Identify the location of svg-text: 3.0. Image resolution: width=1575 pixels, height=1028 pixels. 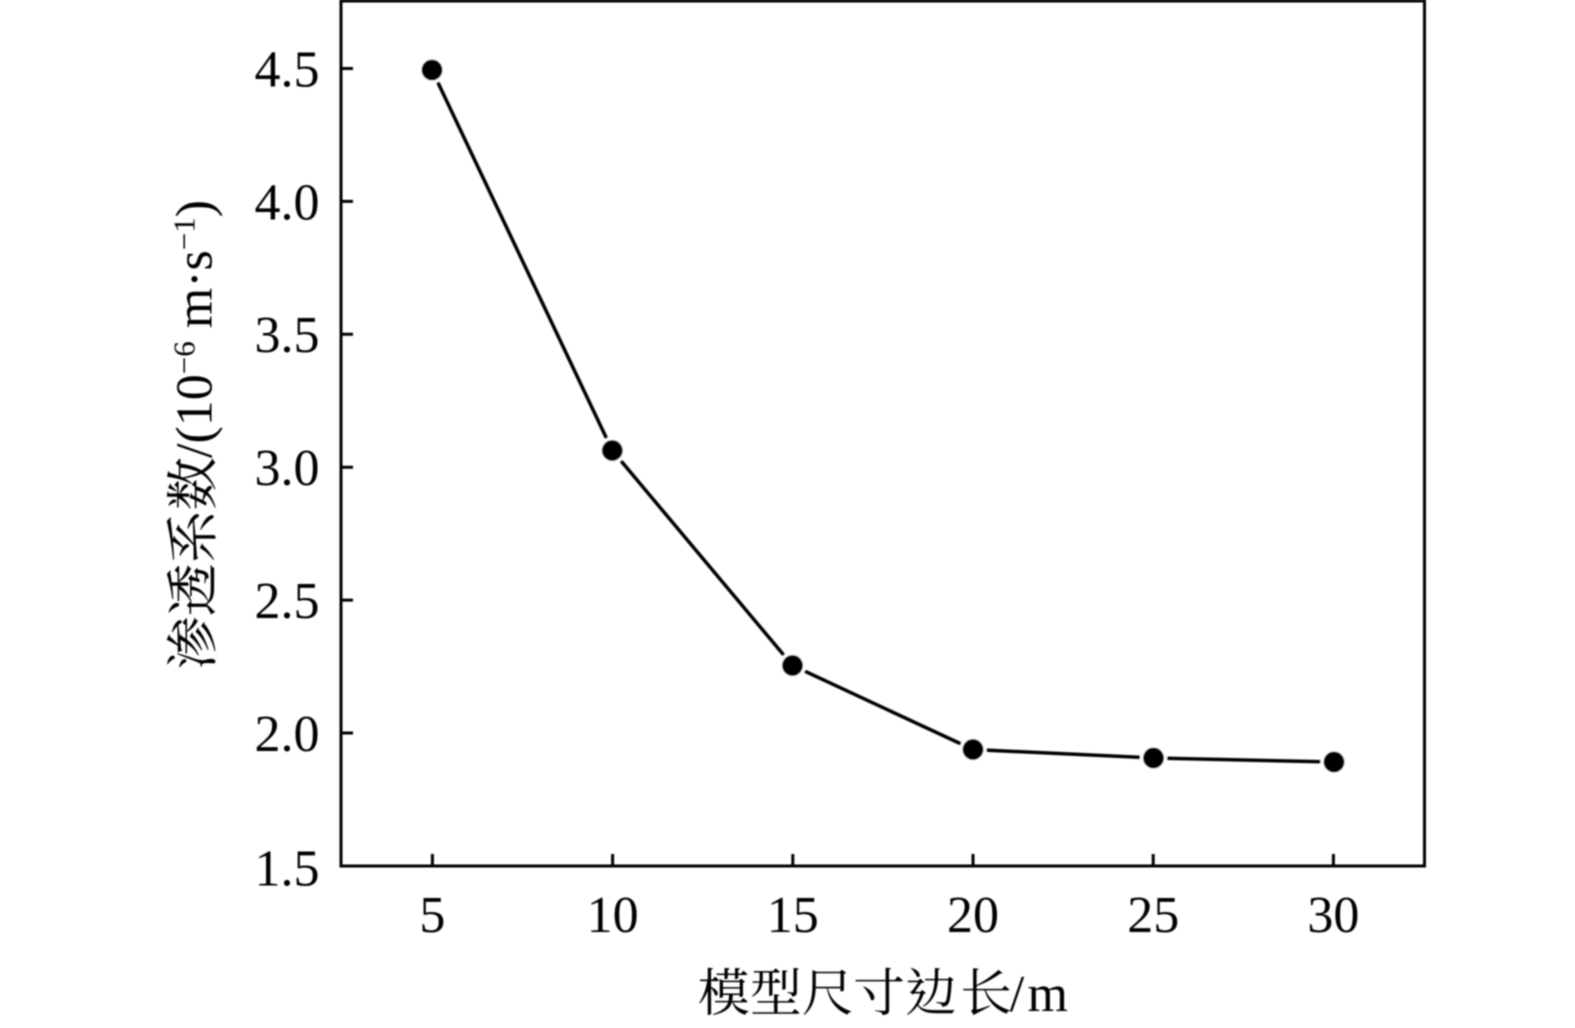
(287, 468).